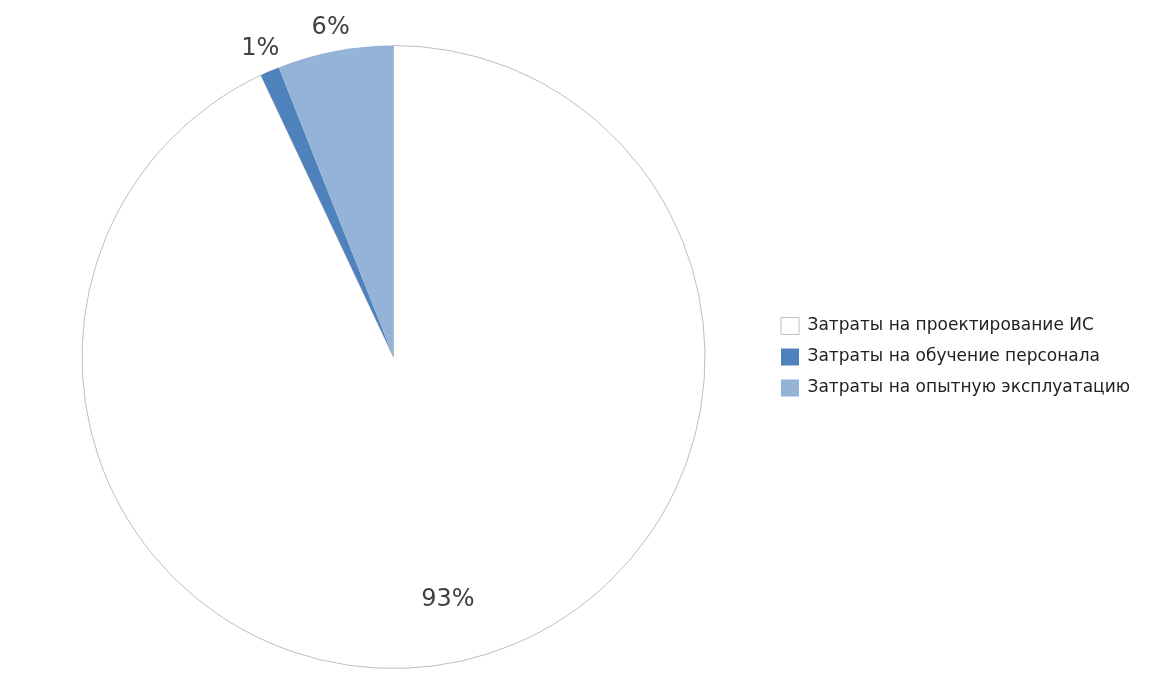 The width and height of the screenshot is (1160, 679). What do you see at coordinates (954, 355) in the screenshot?
I see `legend-label: Затраты на обучение персонала` at bounding box center [954, 355].